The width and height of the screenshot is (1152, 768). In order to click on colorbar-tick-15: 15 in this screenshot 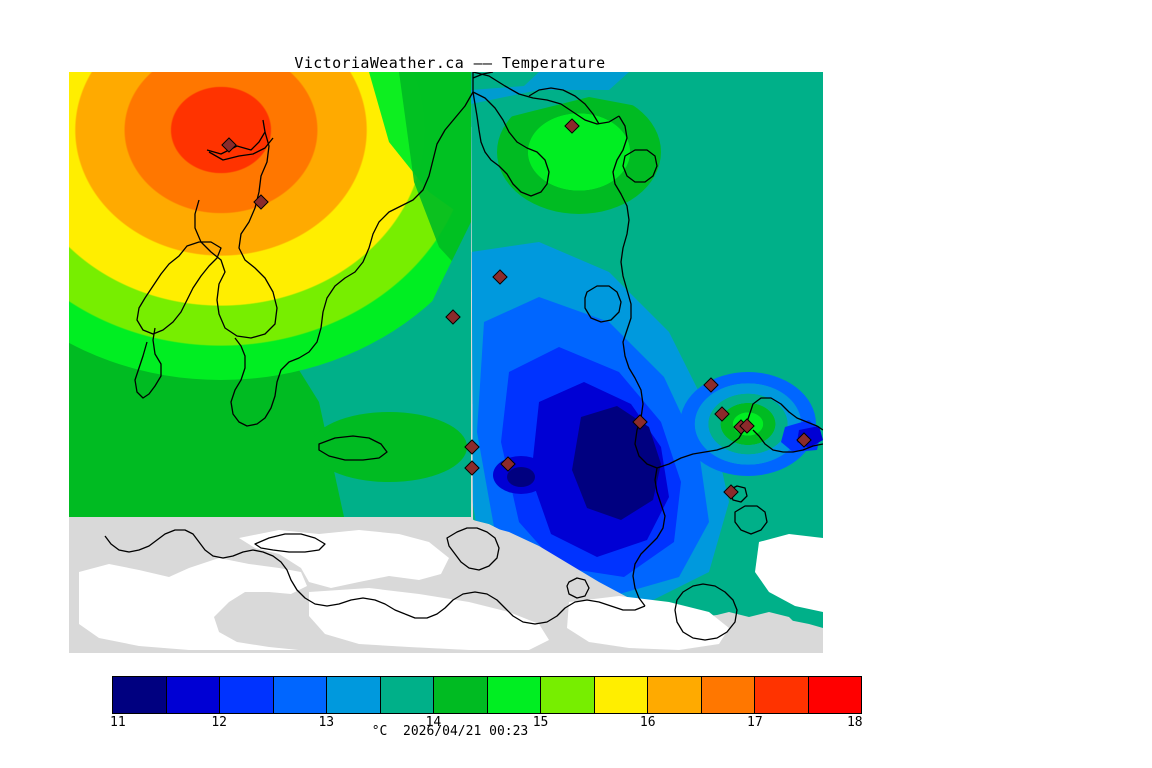, I will do `click(540, 722)`.